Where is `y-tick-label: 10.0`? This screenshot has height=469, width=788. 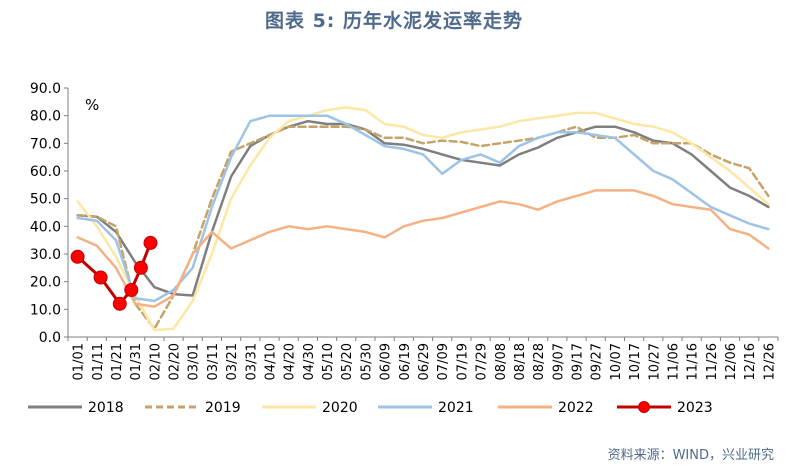
y-tick-label: 10.0 is located at coordinates (45, 310).